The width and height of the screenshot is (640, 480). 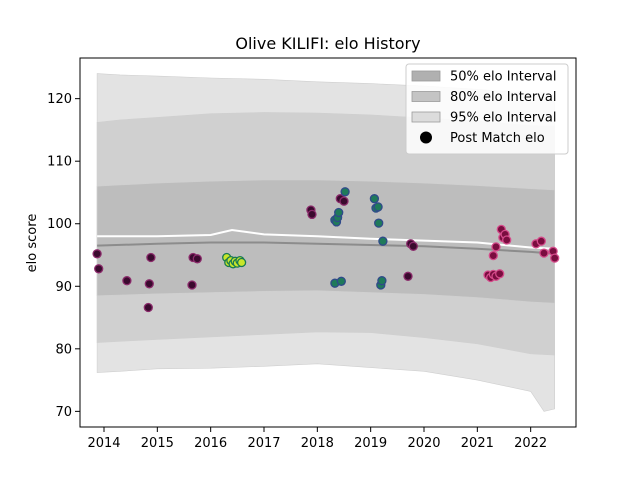 I want to click on y-tick-label: 120, so click(x=59, y=99).